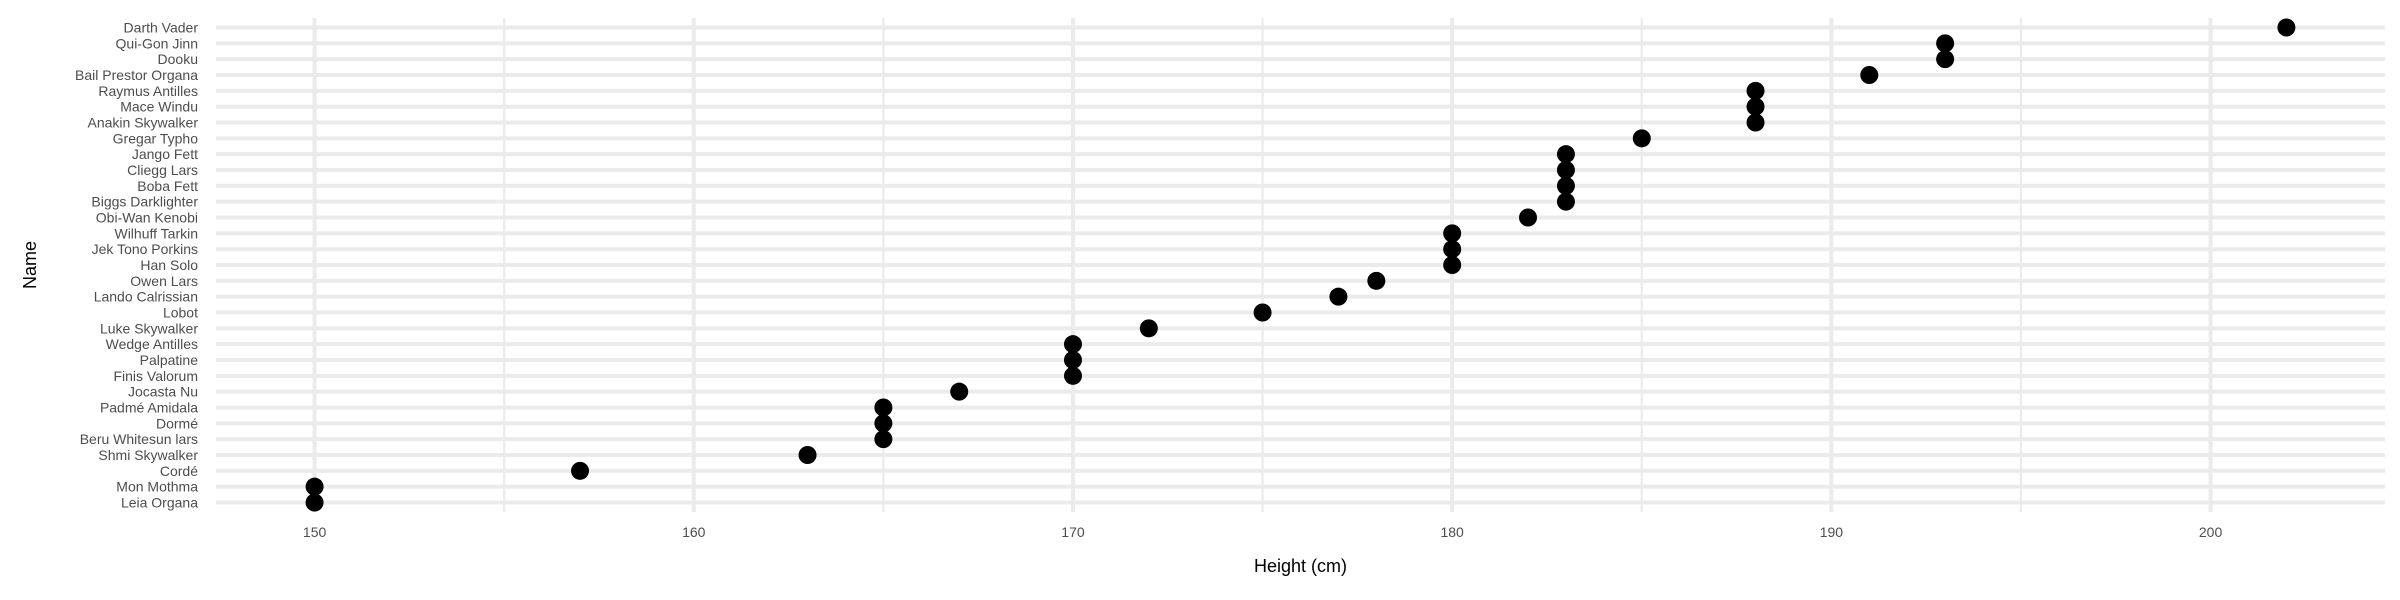  I want to click on y-tick-label: Mon Mothma, so click(157, 487).